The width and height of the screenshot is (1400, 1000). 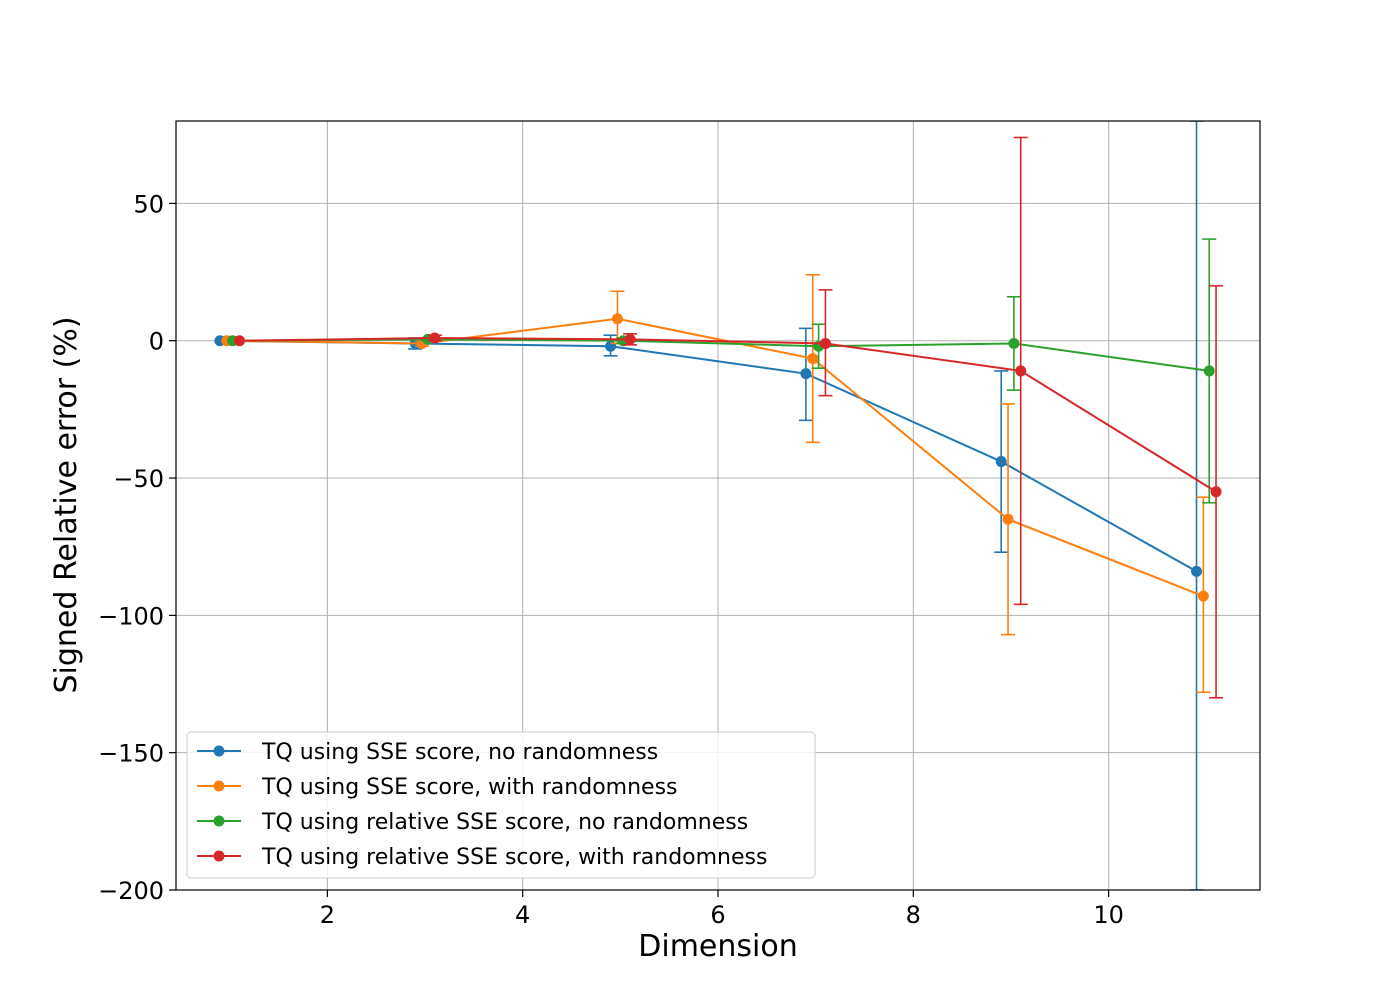 I want to click on legend-box, so click(x=501, y=805).